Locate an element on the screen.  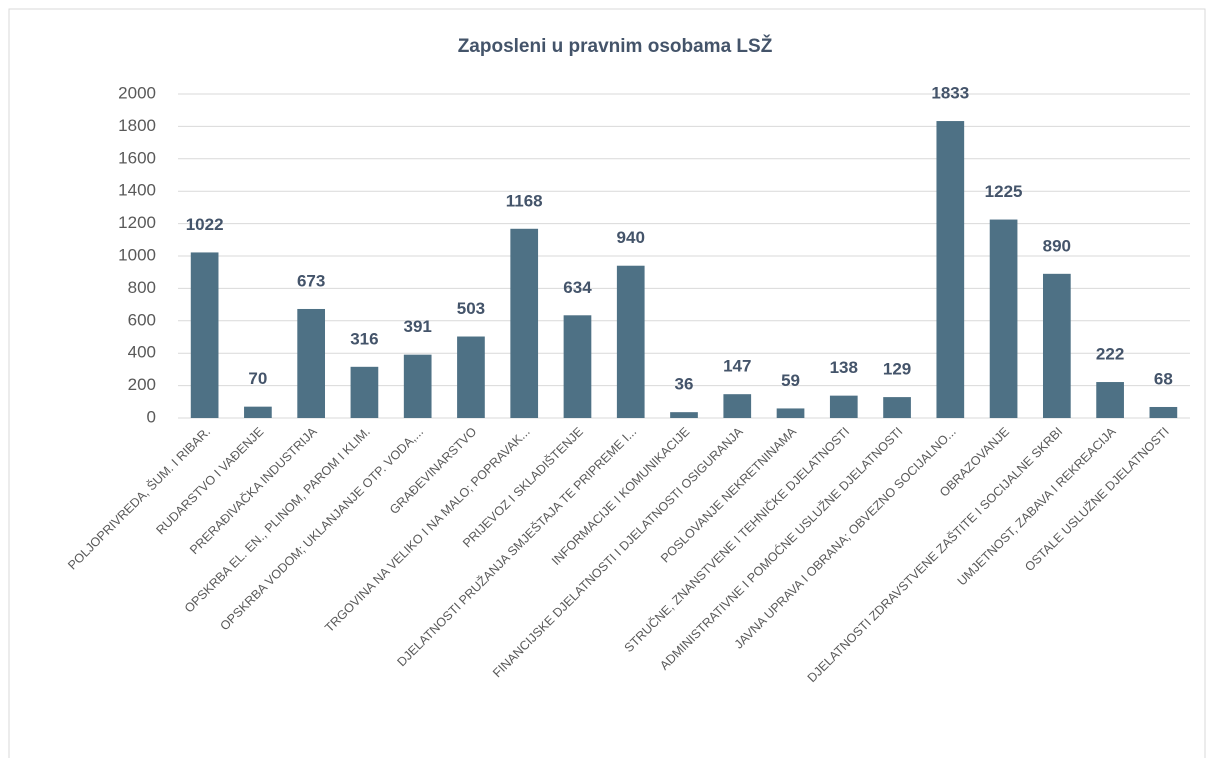
data-label: 634 is located at coordinates (577, 287).